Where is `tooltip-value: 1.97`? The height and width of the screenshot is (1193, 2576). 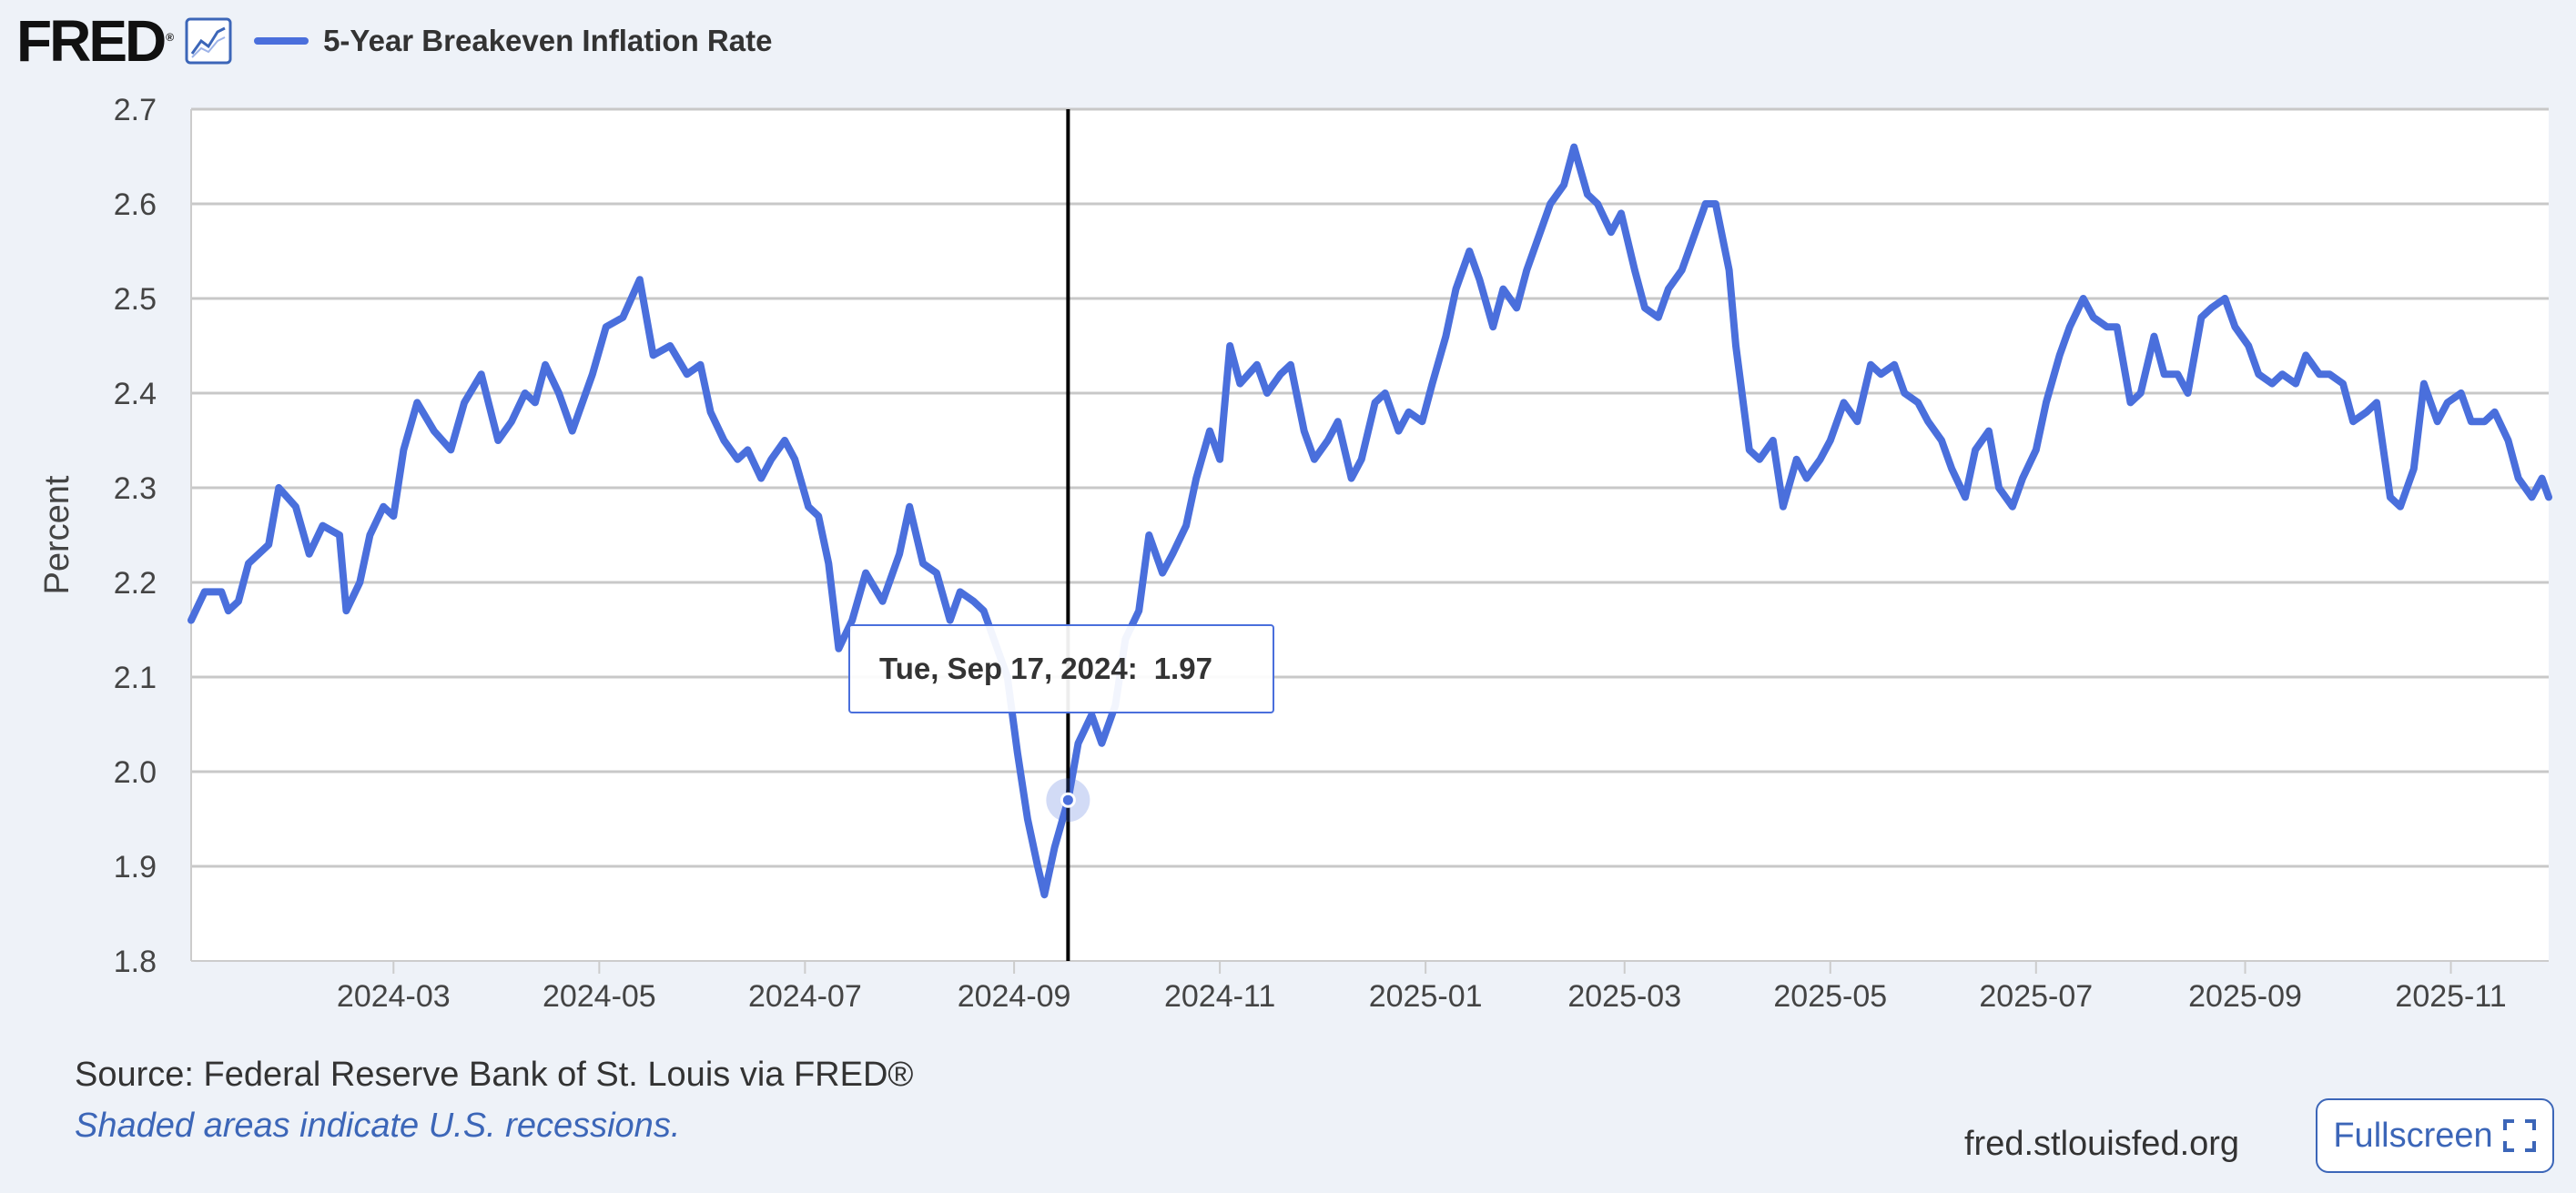
tooltip-value: 1.97 is located at coordinates (1182, 668).